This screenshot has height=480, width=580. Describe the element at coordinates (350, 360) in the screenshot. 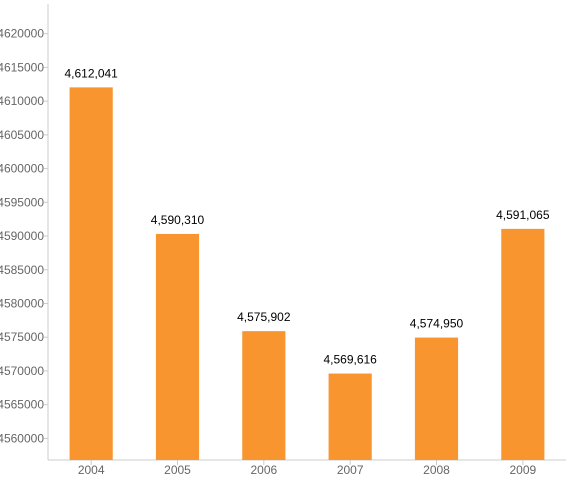

I see `data-label-2007: 4,569,616` at that location.